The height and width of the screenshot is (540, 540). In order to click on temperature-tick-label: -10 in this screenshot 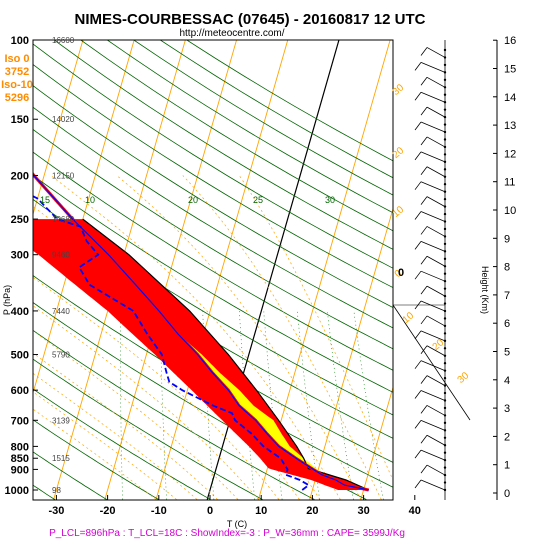, I will do `click(159, 511)`.